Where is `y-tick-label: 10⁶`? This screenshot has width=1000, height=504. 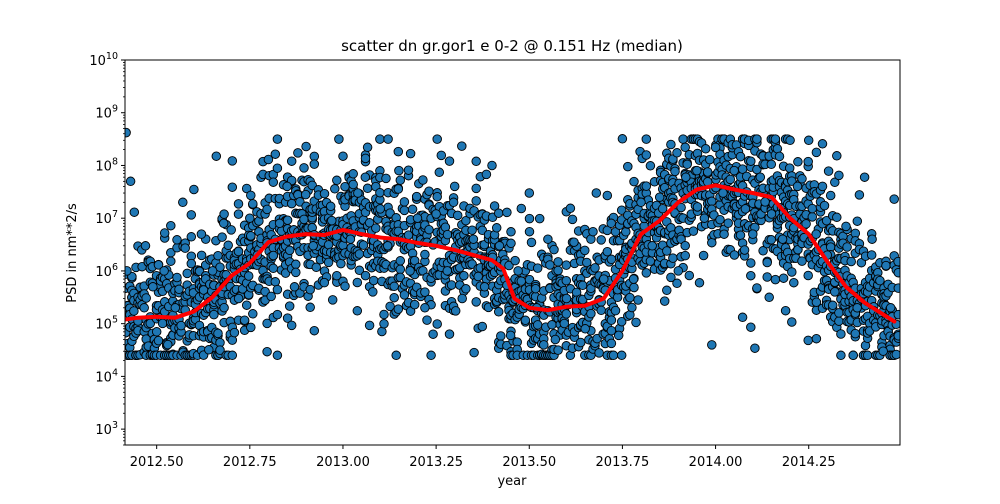
y-tick-label: 10⁶ is located at coordinates (106, 271).